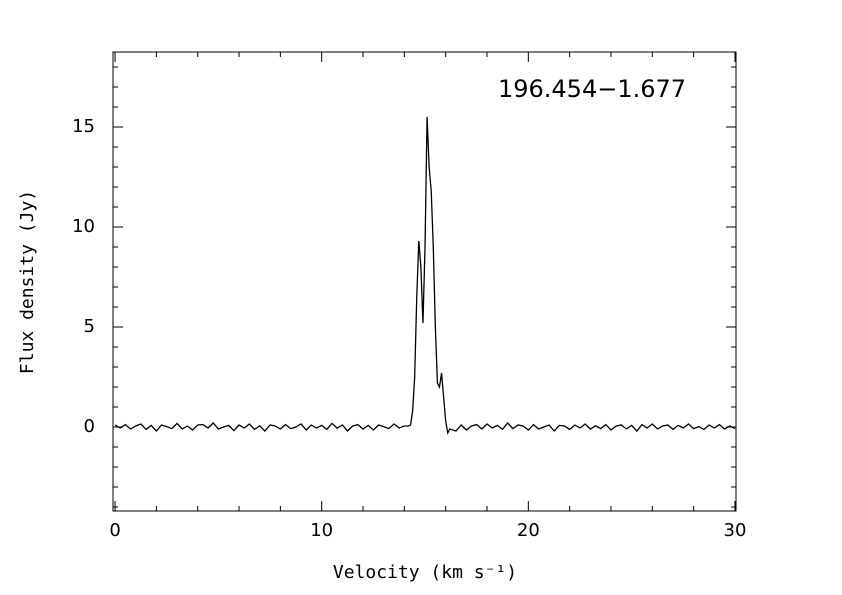  I want to click on annotation: 196.454−1.677, so click(592, 89).